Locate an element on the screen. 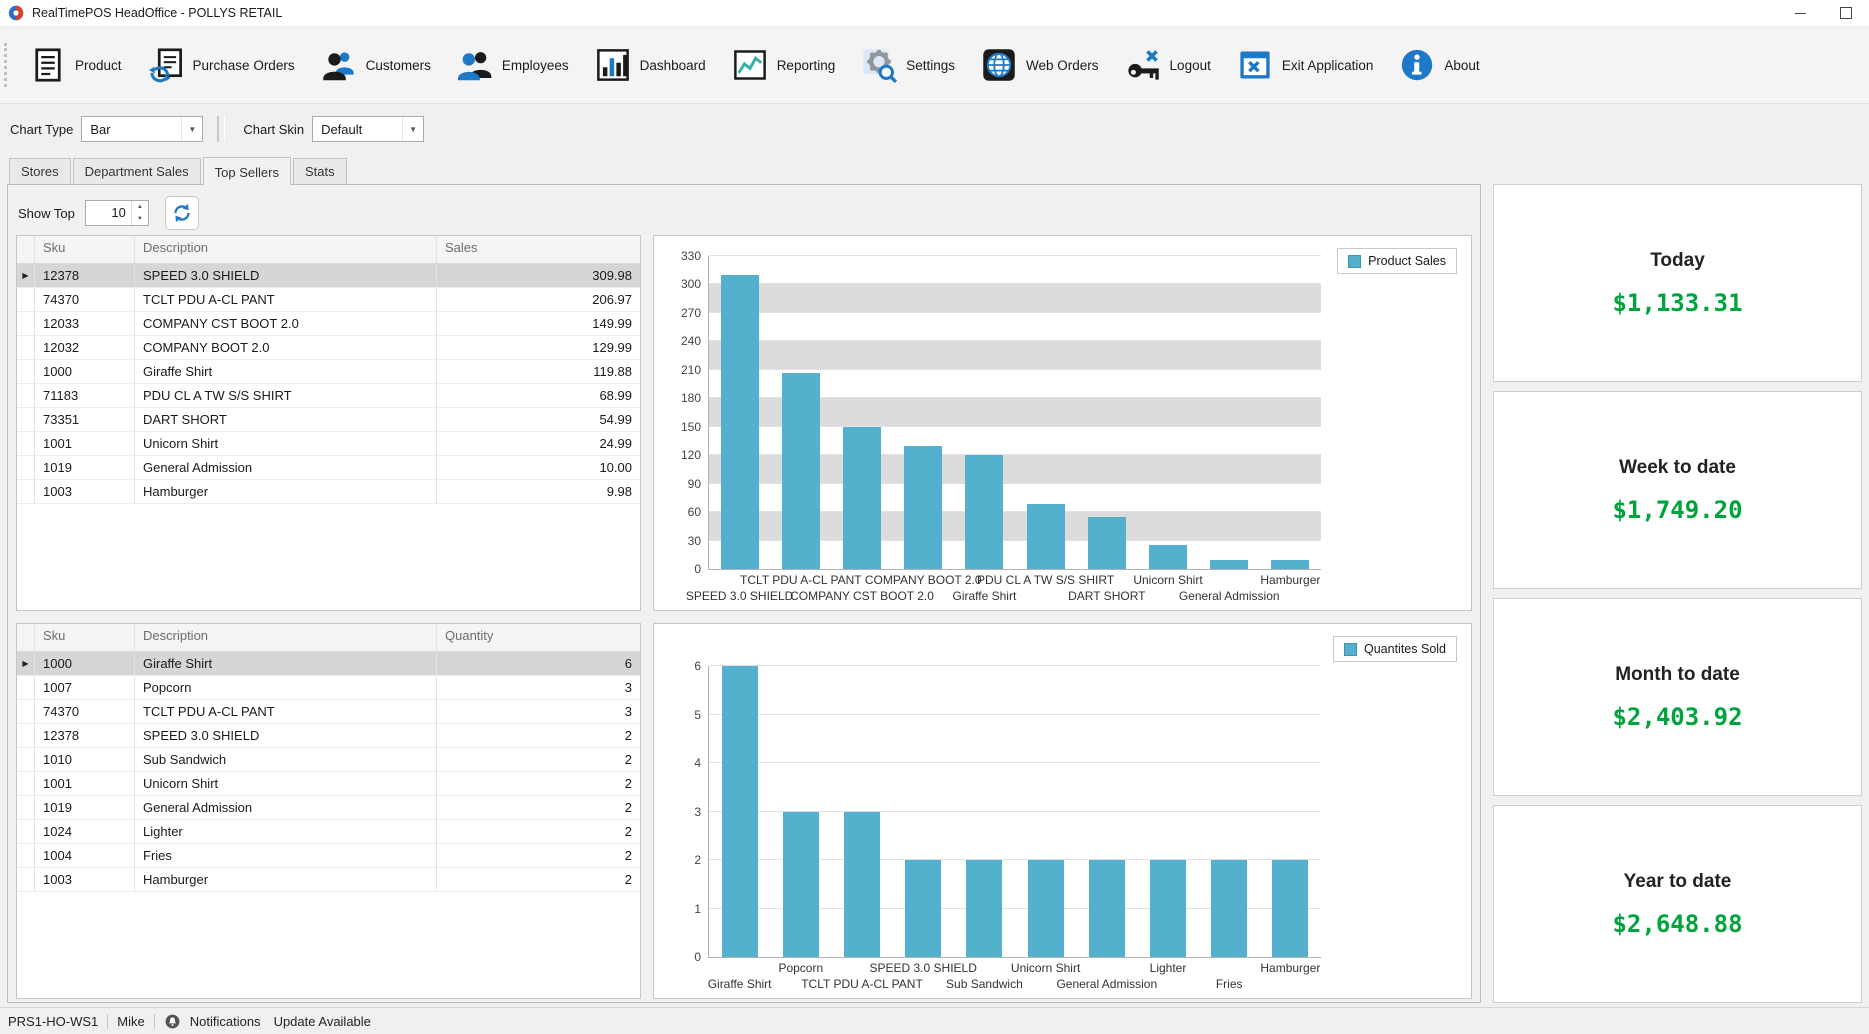 The height and width of the screenshot is (1034, 1869). x-axis-label: Hamburger is located at coordinates (1290, 580).